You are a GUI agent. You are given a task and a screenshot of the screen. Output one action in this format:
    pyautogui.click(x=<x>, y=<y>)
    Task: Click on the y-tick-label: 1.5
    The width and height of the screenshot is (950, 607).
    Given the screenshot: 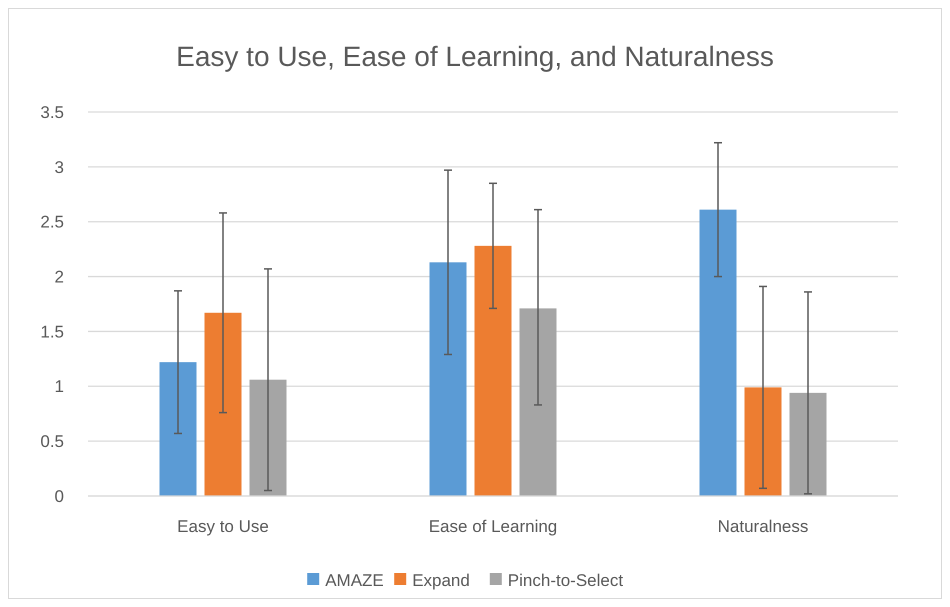 What is the action you would take?
    pyautogui.click(x=52, y=332)
    